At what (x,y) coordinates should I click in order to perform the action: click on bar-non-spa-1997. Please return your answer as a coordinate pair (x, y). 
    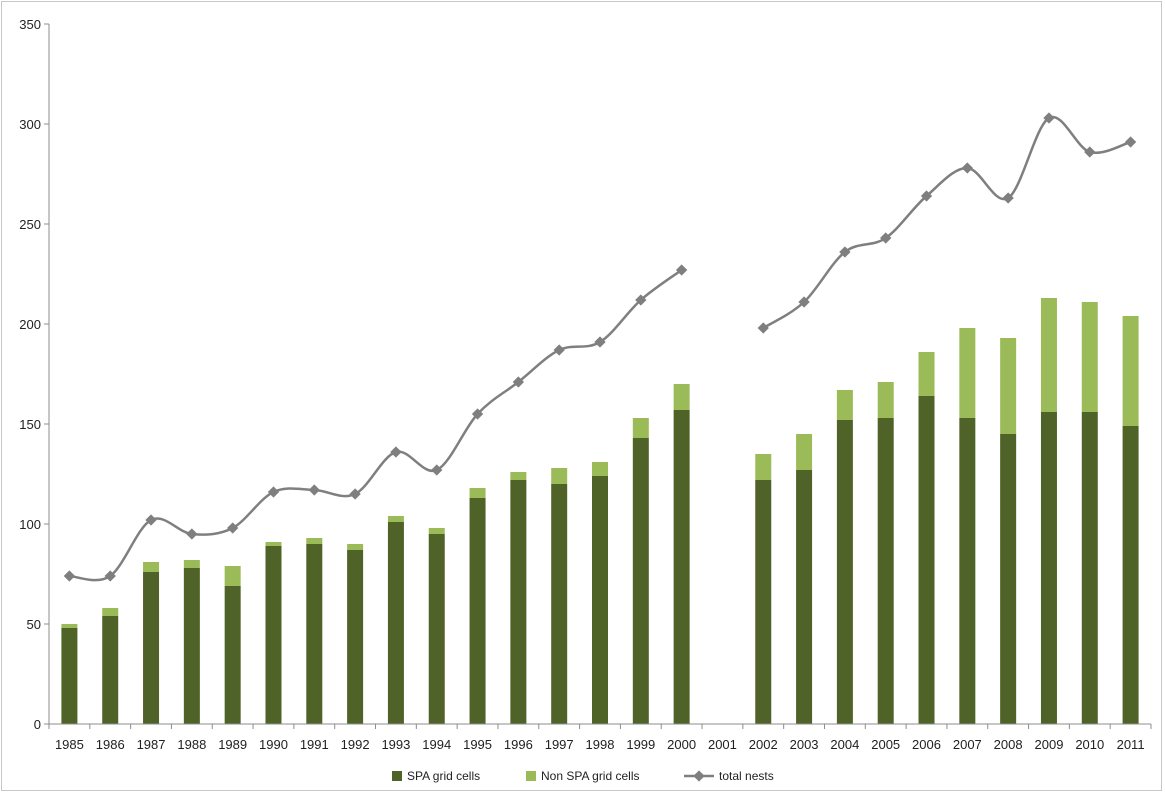
    Looking at the image, I should click on (559, 476).